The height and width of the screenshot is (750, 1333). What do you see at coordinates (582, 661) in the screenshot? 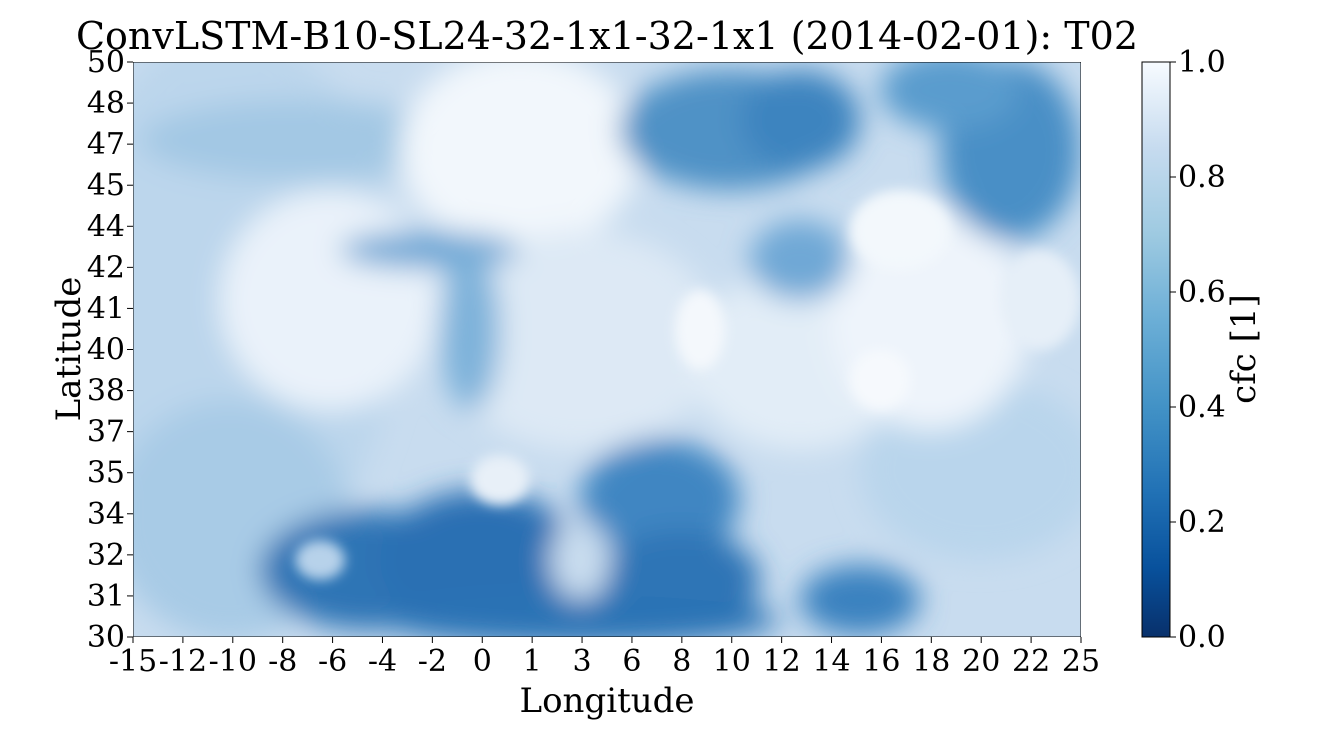
I see `x-tick-label: 3` at bounding box center [582, 661].